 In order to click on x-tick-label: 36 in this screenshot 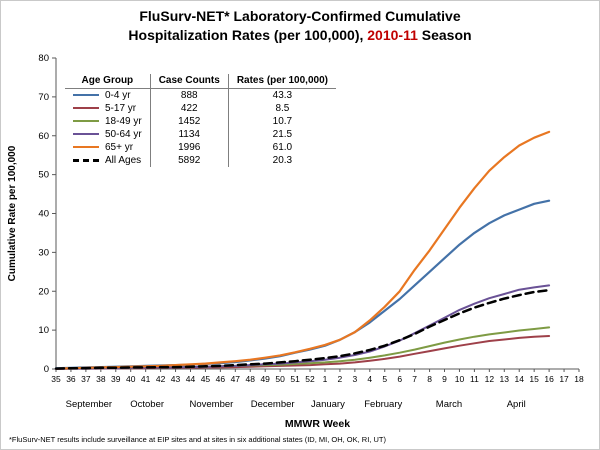, I will do `click(71, 379)`.